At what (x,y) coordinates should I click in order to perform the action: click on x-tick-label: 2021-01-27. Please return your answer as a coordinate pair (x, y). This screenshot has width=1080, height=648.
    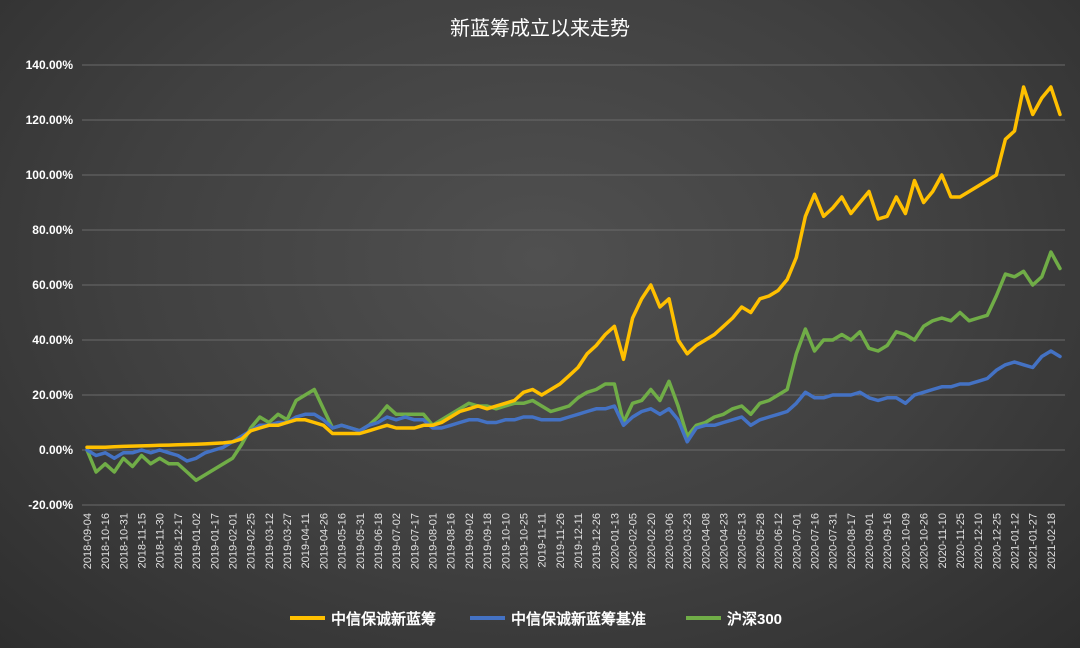
    Looking at the image, I should click on (1034, 541).